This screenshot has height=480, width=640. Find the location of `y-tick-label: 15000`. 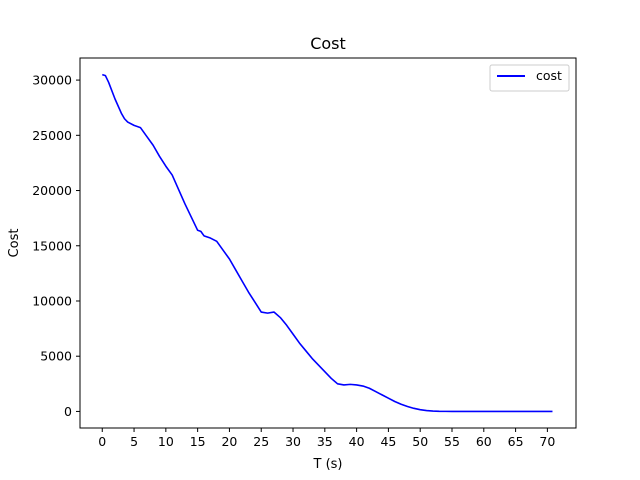

y-tick-label: 15000 is located at coordinates (52, 245).